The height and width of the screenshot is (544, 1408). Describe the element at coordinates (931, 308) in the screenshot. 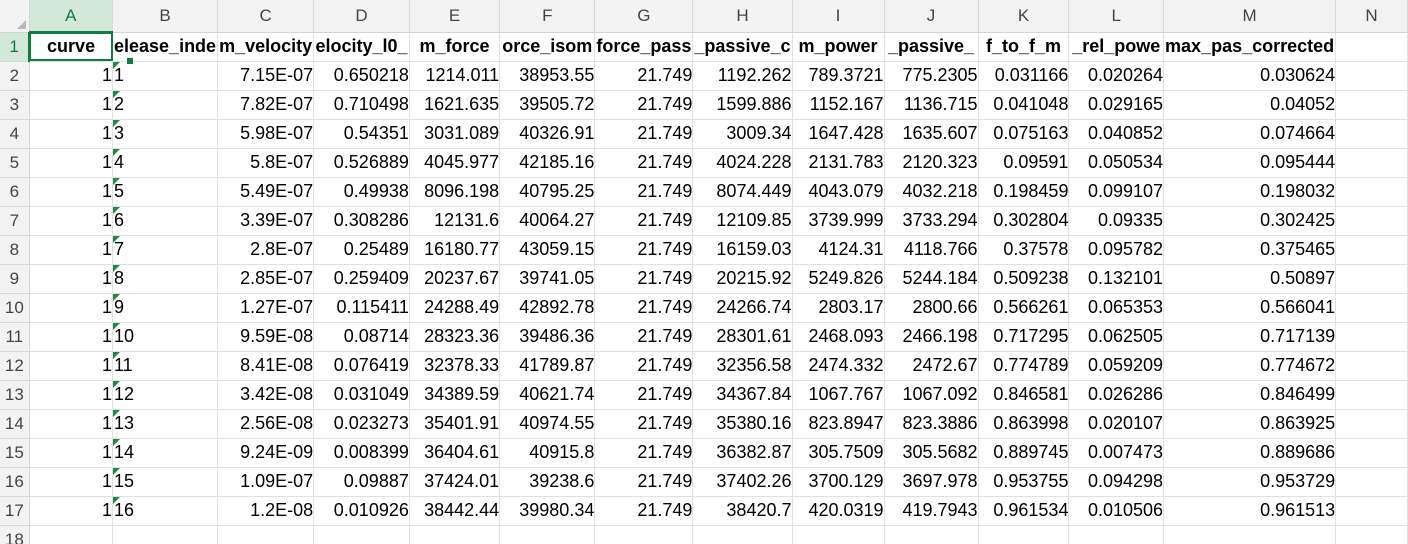

I see `cell-j10: 2800.66` at that location.